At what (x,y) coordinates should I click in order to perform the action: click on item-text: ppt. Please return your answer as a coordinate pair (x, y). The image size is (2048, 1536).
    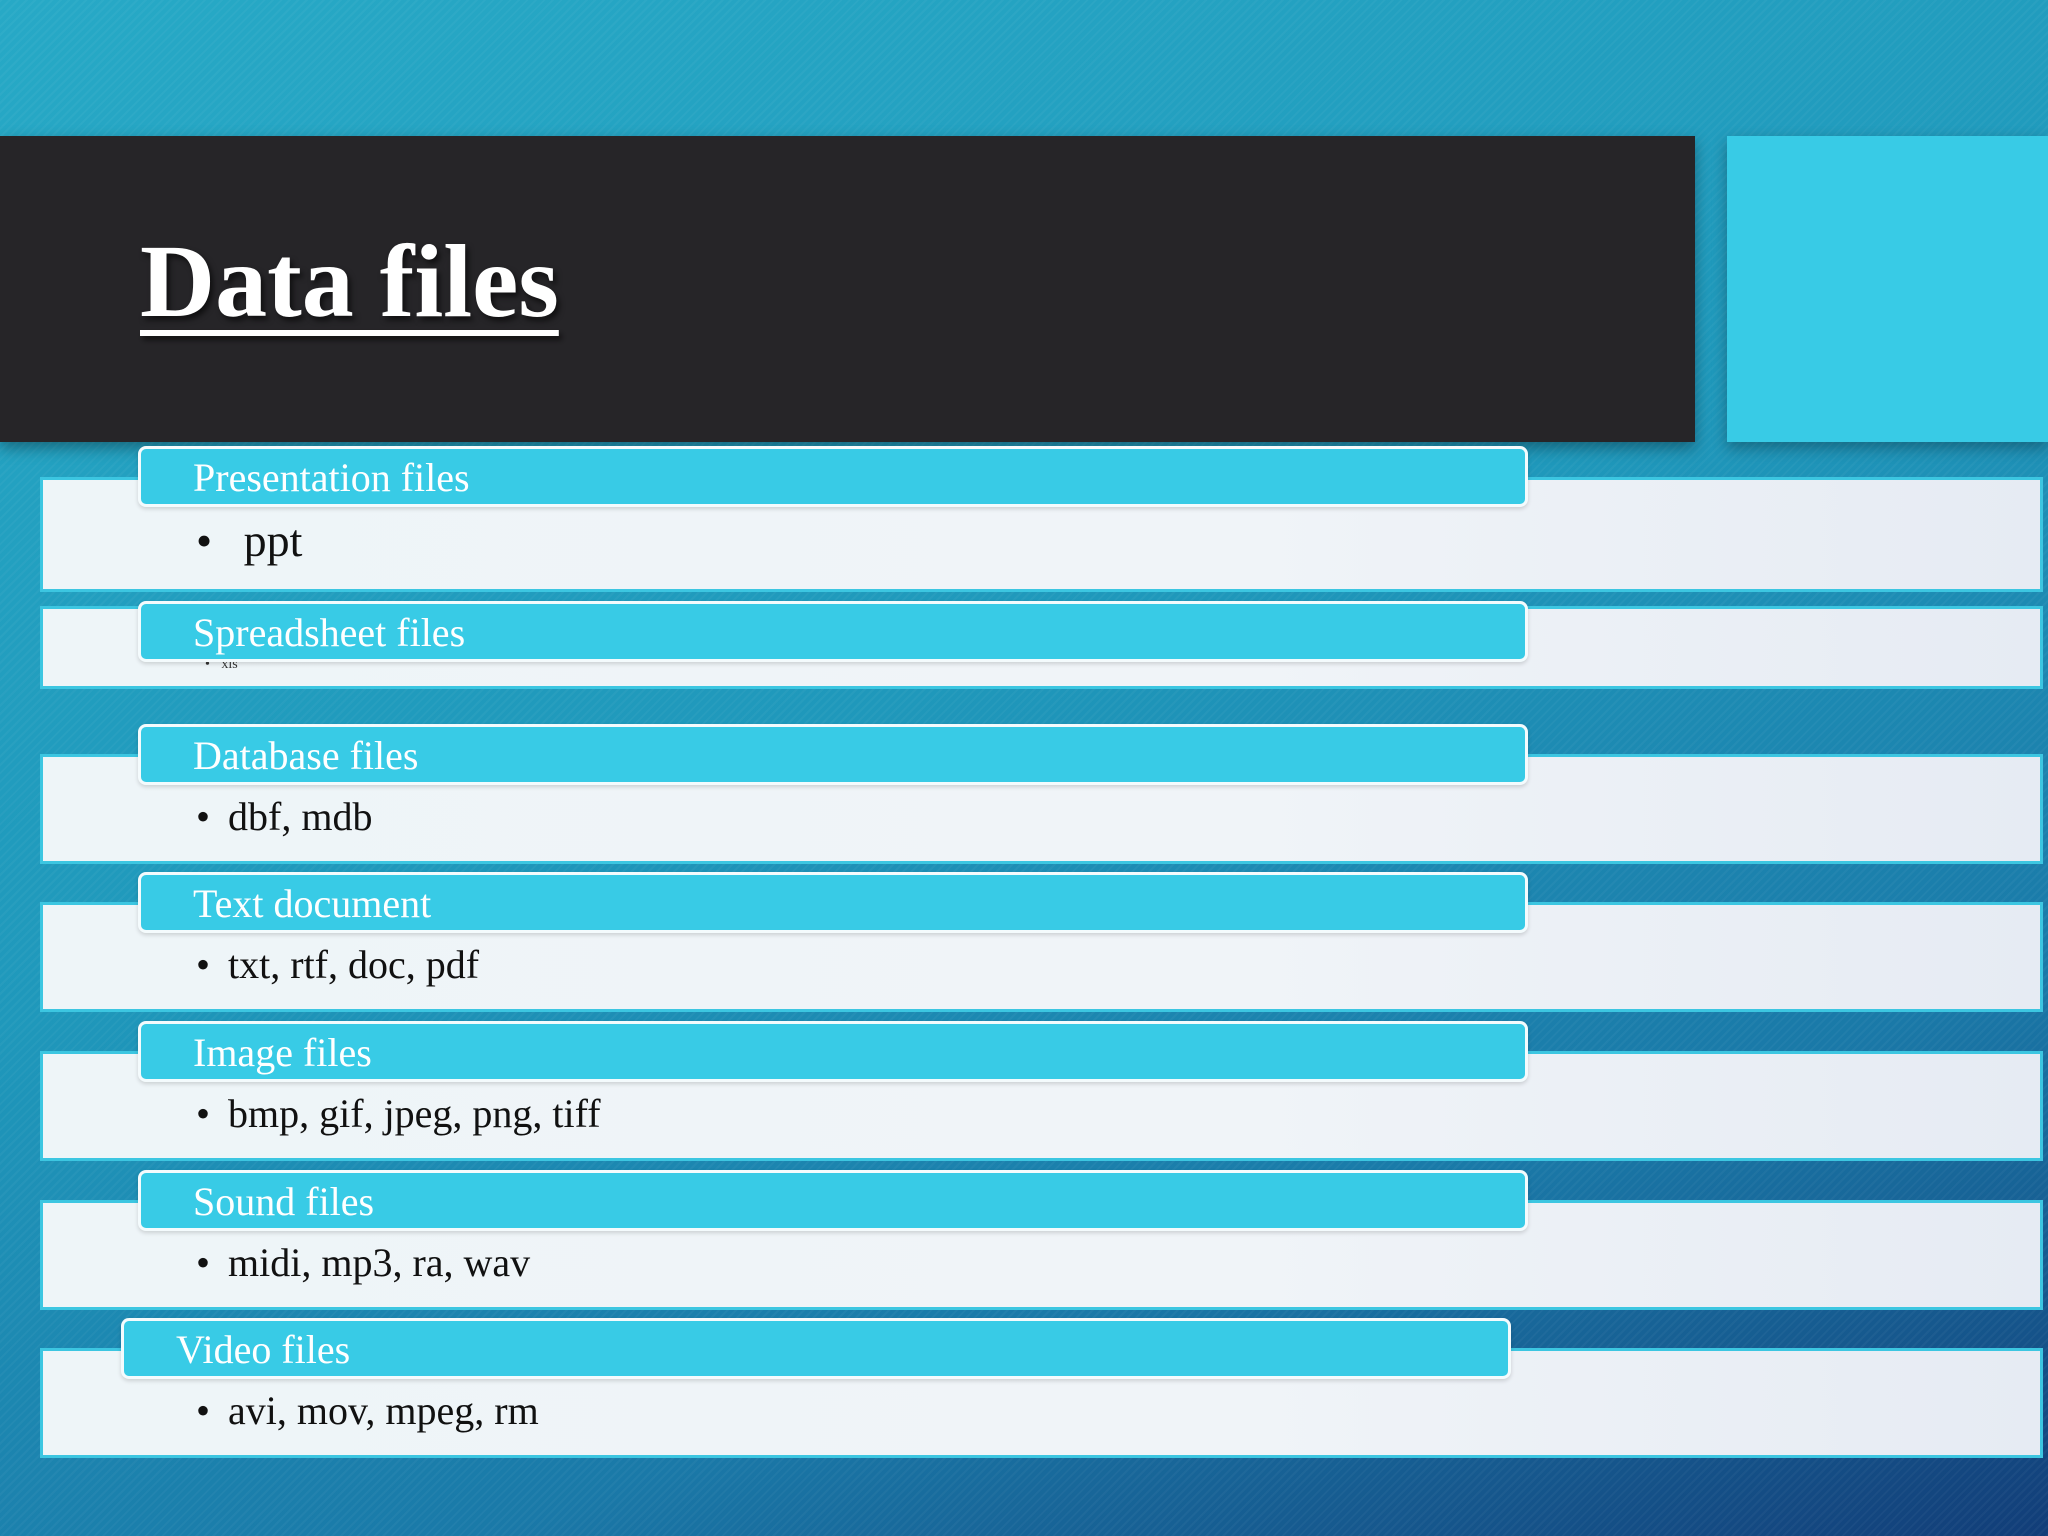
    Looking at the image, I should click on (273, 540).